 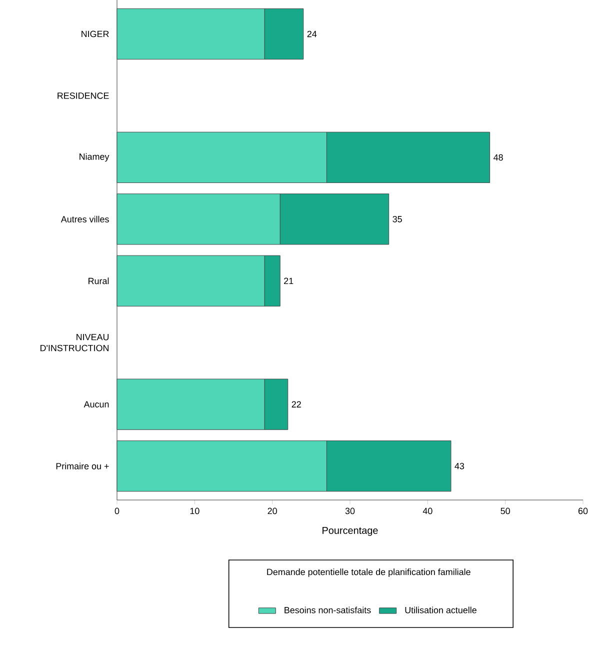 What do you see at coordinates (96, 404) in the screenshot?
I see `y-tick-label: Aucun` at bounding box center [96, 404].